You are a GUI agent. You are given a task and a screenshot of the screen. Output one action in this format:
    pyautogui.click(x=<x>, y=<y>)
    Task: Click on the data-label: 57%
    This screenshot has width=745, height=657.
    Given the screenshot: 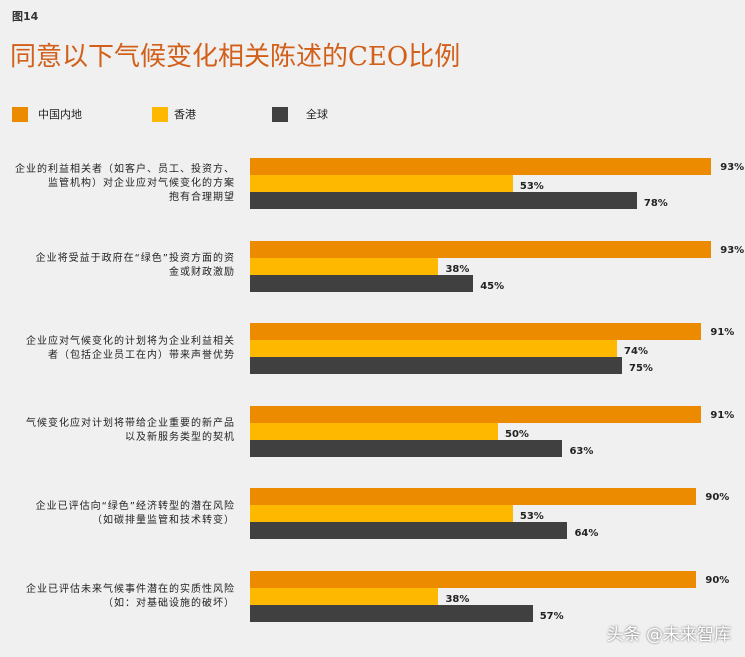 What is the action you would take?
    pyautogui.click(x=551, y=616)
    